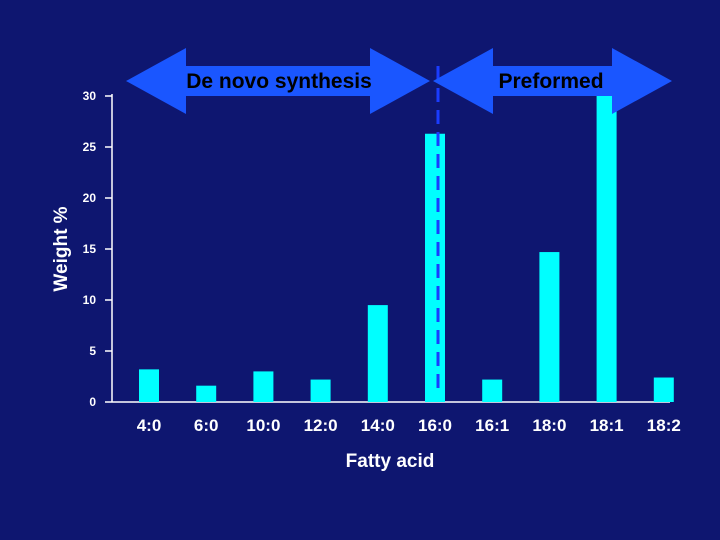 The image size is (720, 540). I want to click on x-tick-label: 6:0, so click(206, 425).